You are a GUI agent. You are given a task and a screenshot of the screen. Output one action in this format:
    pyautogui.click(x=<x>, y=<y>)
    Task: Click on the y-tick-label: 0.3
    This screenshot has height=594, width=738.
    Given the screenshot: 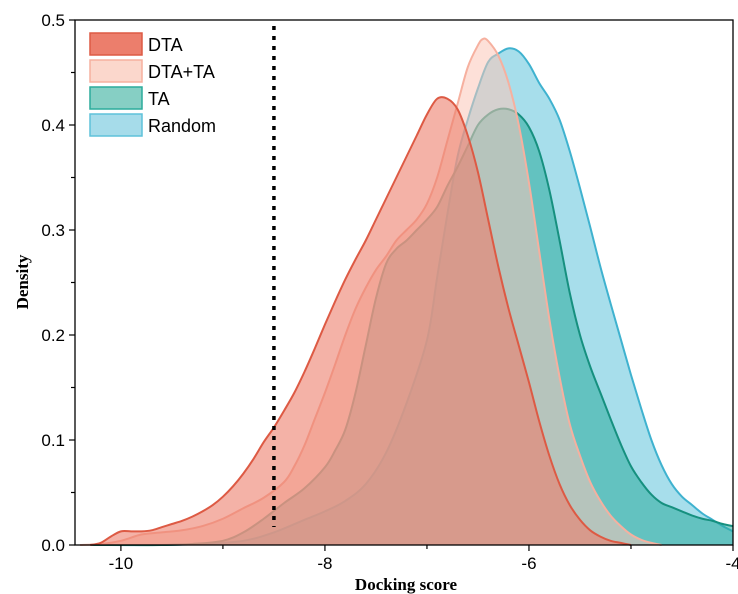 What is the action you would take?
    pyautogui.click(x=53, y=230)
    